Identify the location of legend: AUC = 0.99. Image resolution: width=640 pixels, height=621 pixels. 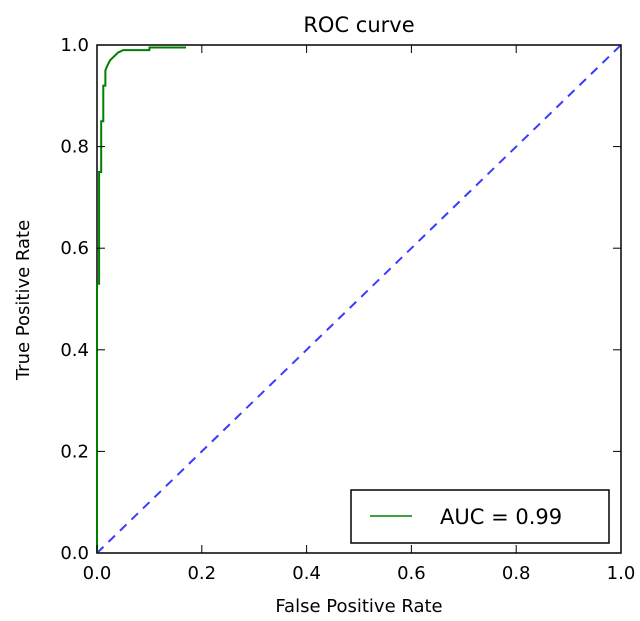
(480, 516).